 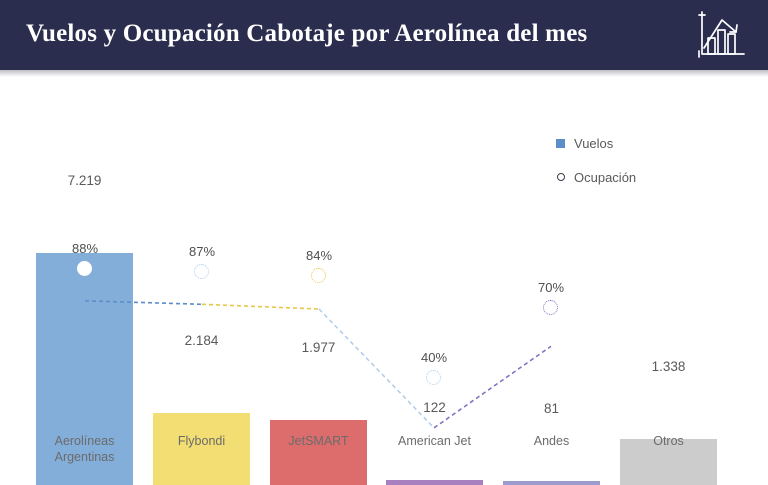 What do you see at coordinates (85, 248) in the screenshot?
I see `occupation-value-label-aerolineas-argentinas: 88%` at bounding box center [85, 248].